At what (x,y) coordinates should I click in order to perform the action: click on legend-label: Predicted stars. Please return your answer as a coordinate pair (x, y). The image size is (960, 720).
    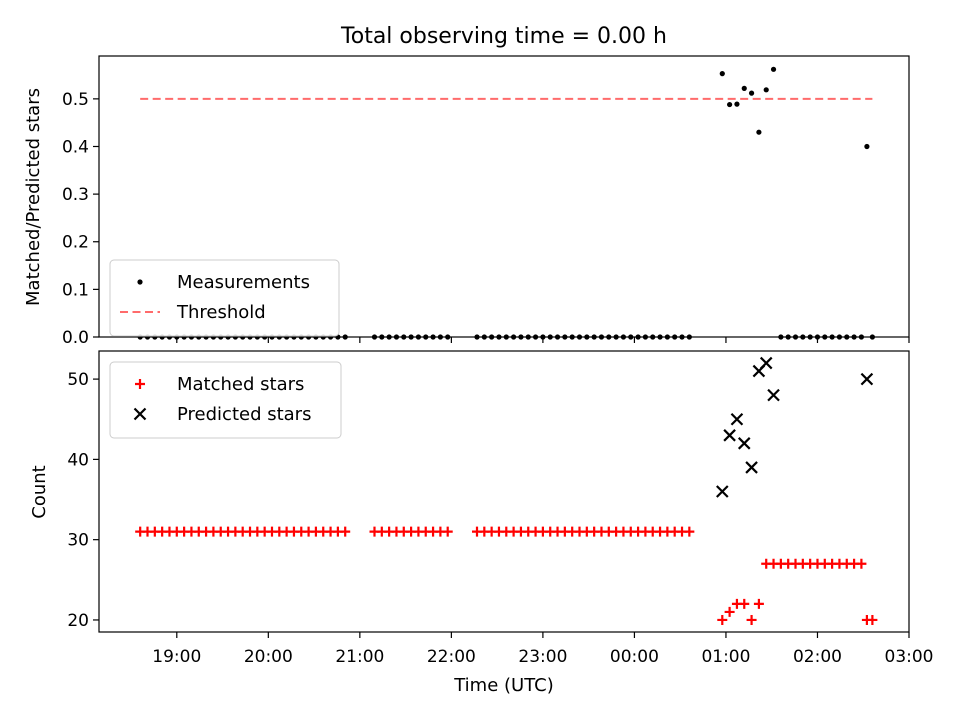
    Looking at the image, I should click on (244, 414).